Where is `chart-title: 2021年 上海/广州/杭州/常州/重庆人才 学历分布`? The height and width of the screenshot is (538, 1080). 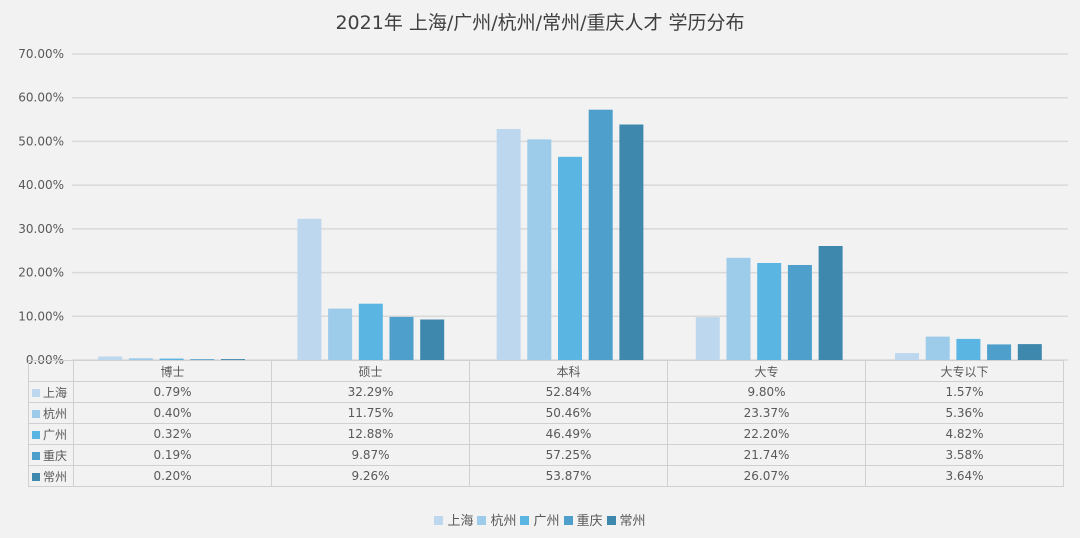
chart-title: 2021年 上海/广州/杭州/常州/重庆人才 学历分布 is located at coordinates (540, 23).